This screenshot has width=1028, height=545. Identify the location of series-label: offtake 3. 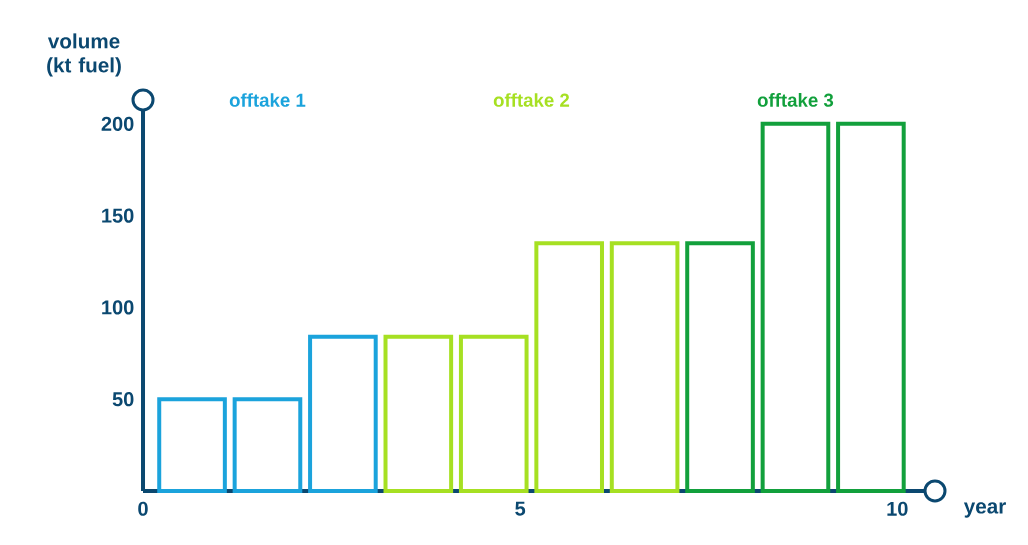
(795, 100).